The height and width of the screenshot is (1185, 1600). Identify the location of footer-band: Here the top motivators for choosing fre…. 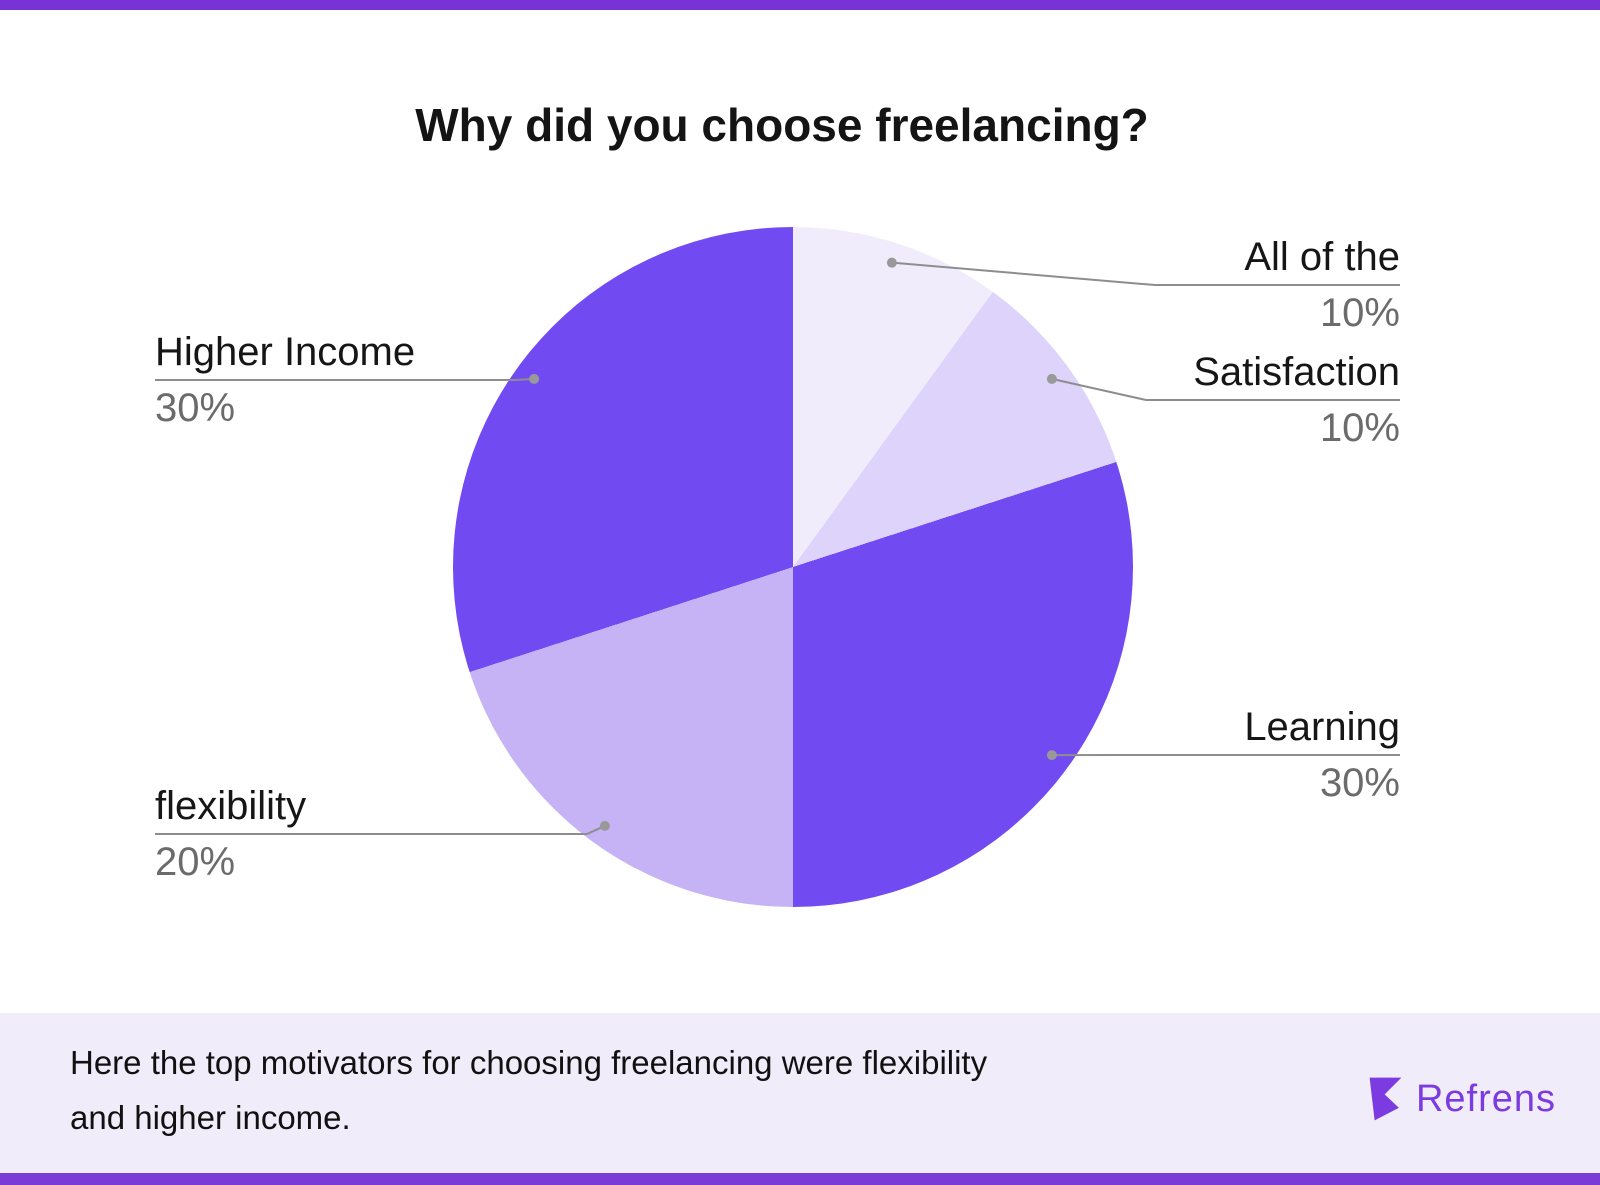
(800, 1093).